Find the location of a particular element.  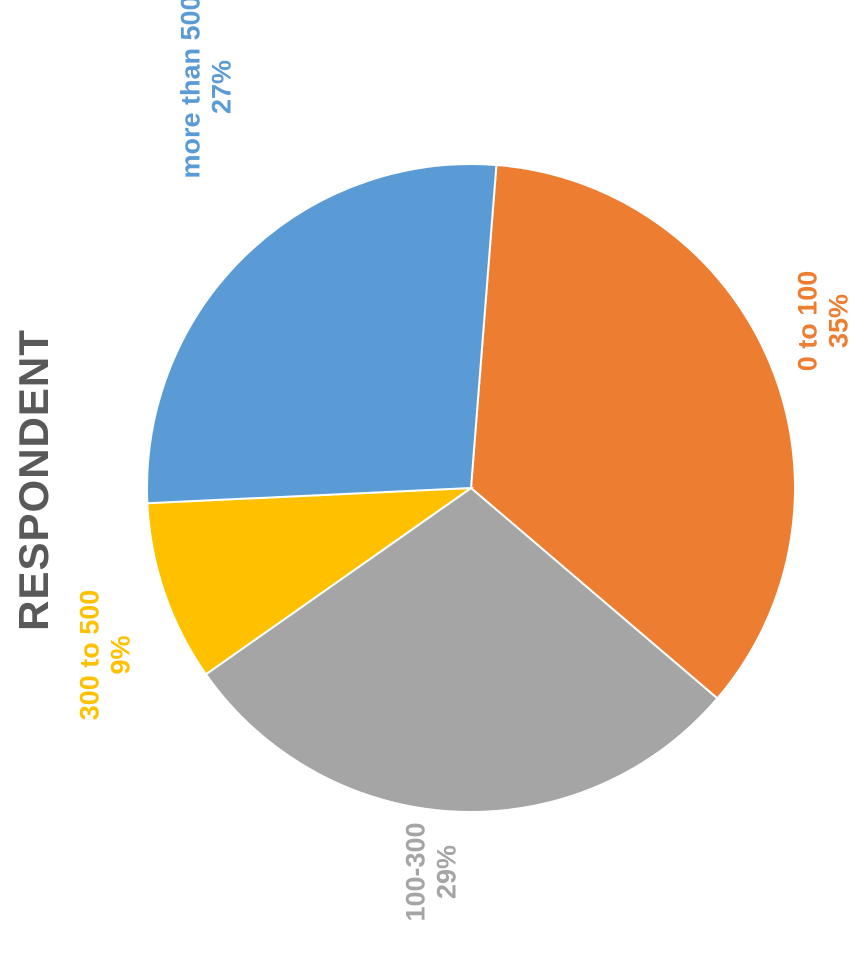

data-label-name: 300 to 500 is located at coordinates (89, 655).